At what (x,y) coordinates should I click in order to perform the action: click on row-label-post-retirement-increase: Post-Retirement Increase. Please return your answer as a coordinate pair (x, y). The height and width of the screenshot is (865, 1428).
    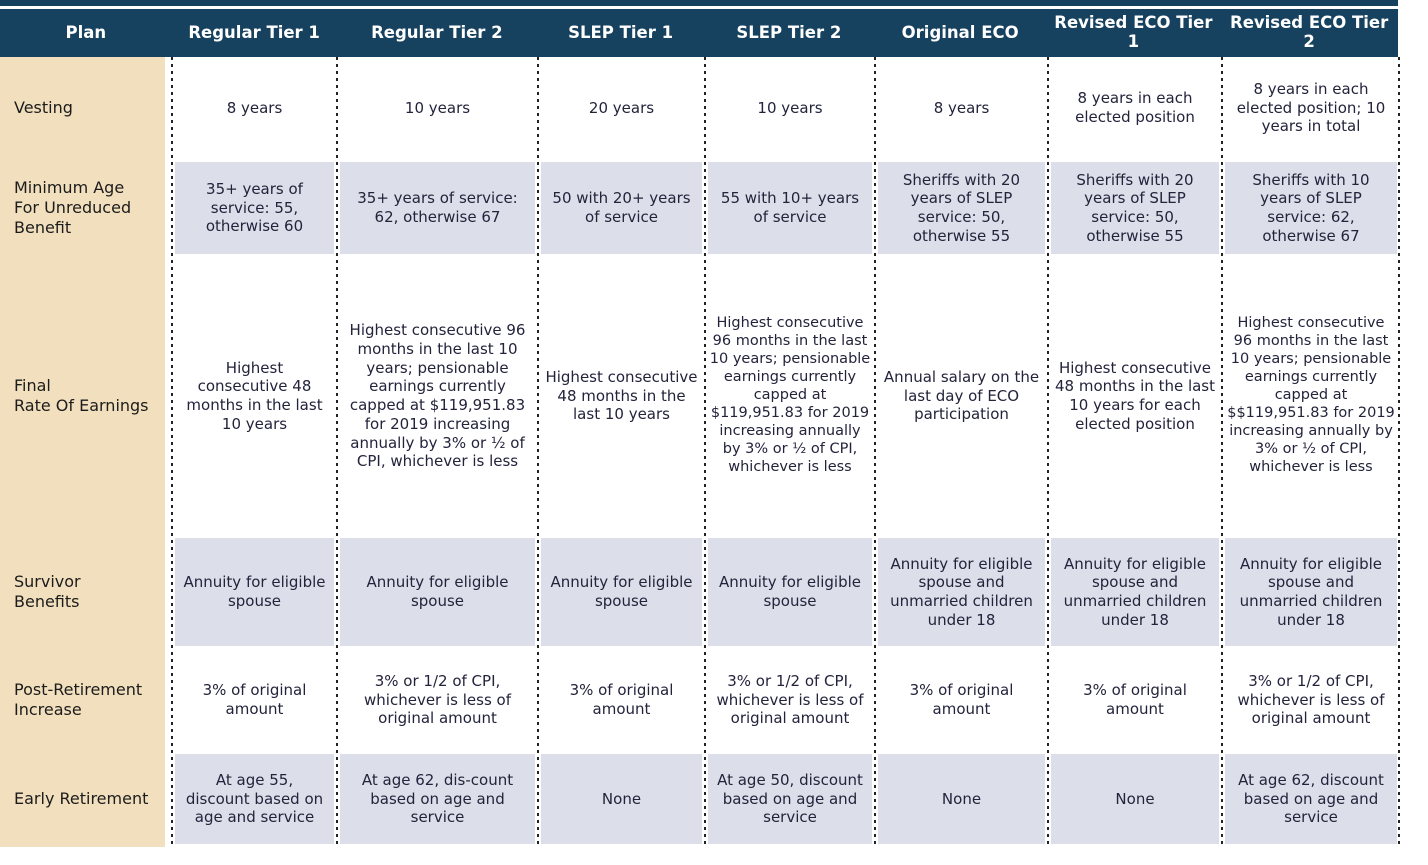
    Looking at the image, I should click on (86, 700).